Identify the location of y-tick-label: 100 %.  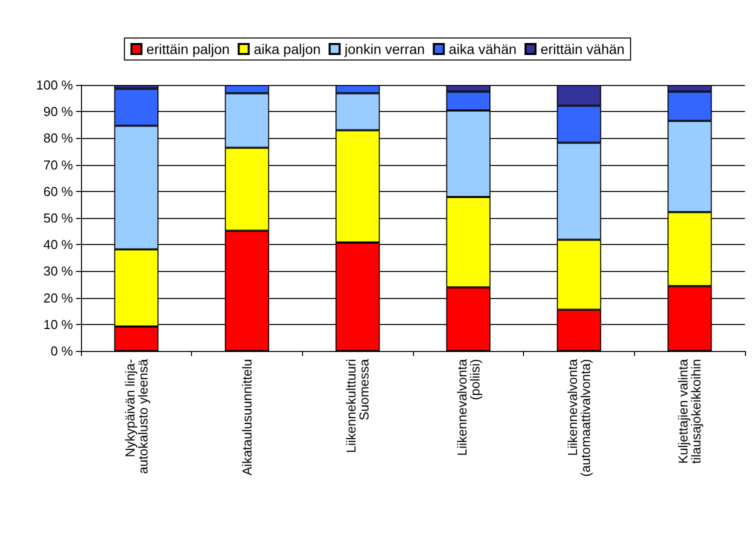
(55, 85).